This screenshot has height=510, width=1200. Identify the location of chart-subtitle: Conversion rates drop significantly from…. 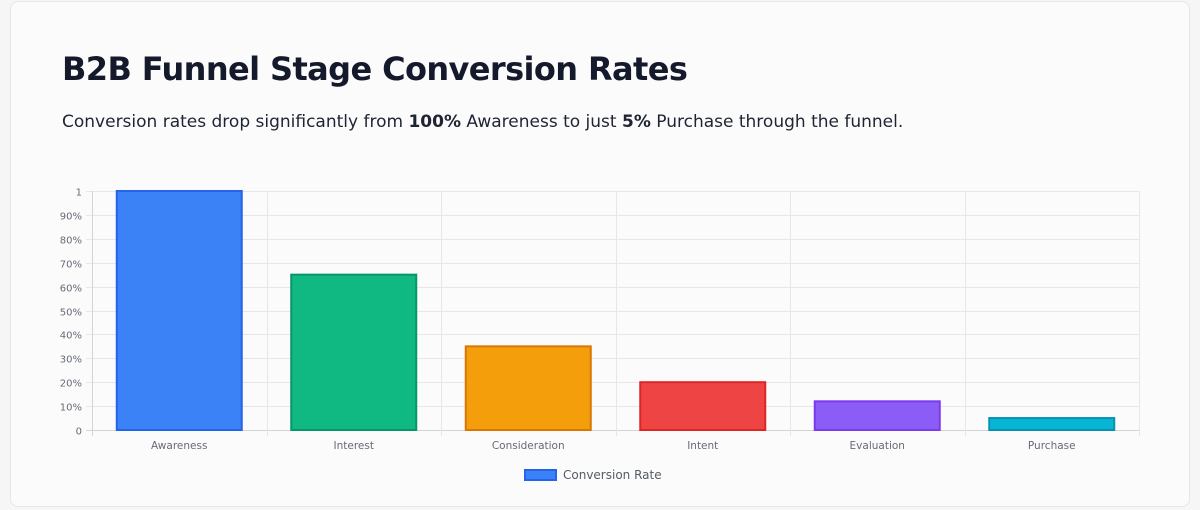
(482, 122).